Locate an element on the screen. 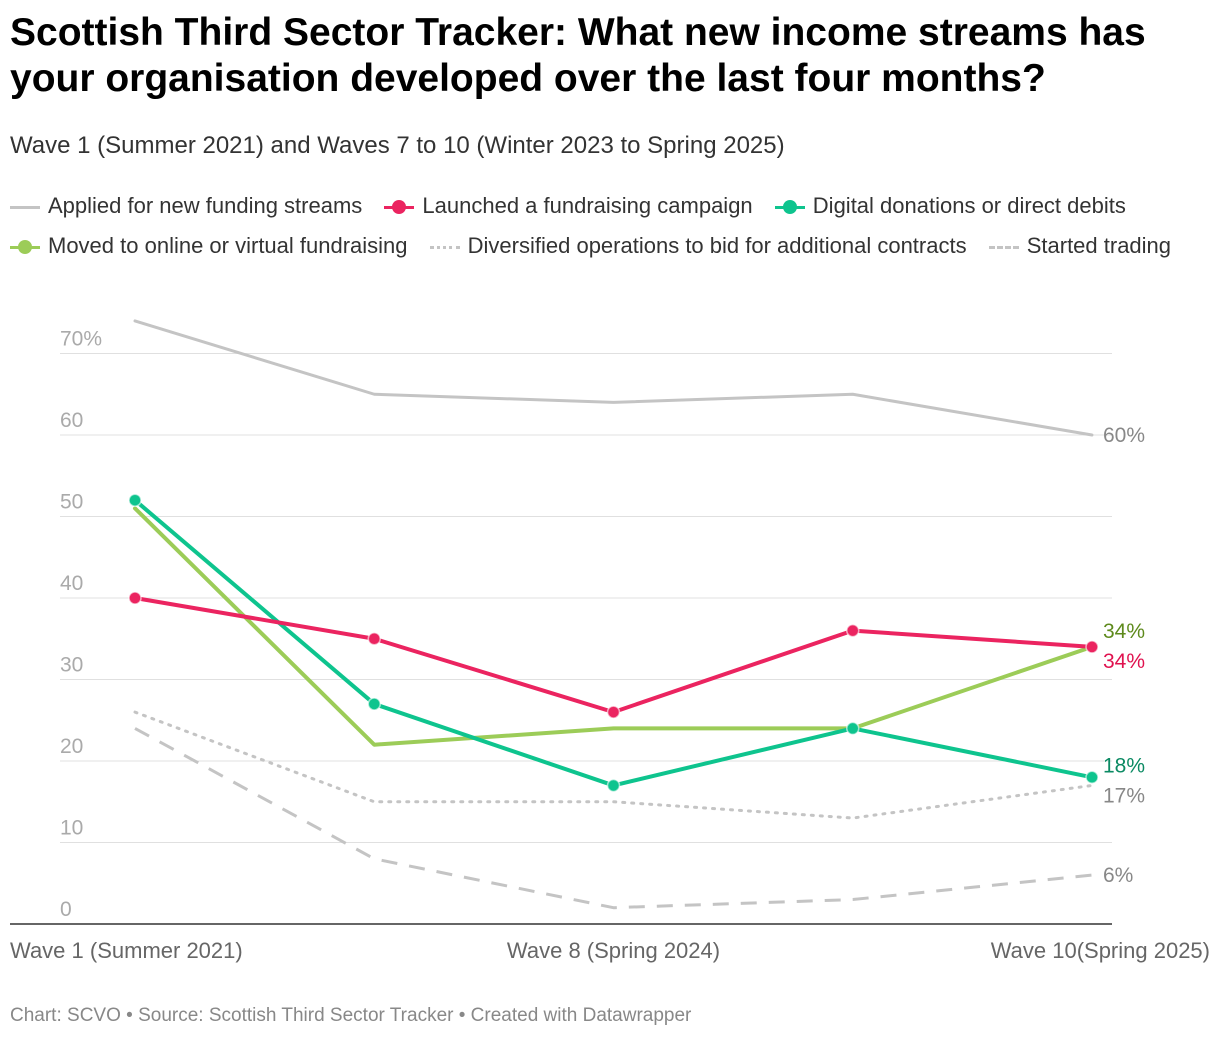 The height and width of the screenshot is (1040, 1220). legend-label: Moved to online or virtual fundraising is located at coordinates (228, 245).